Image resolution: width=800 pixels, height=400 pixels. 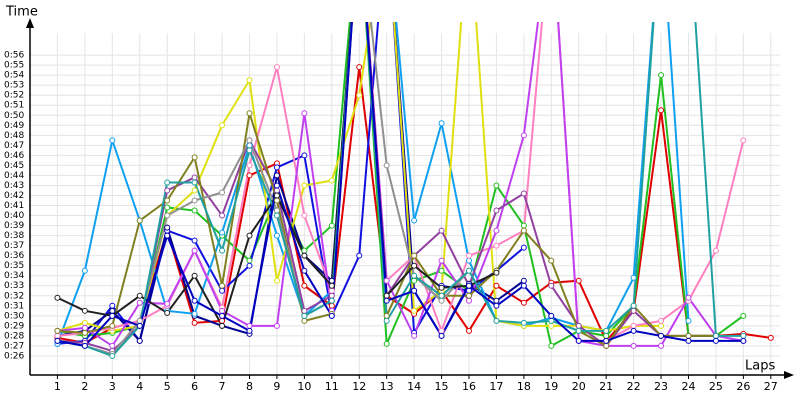 What do you see at coordinates (760, 366) in the screenshot?
I see `x-axis-title: Laps` at bounding box center [760, 366].